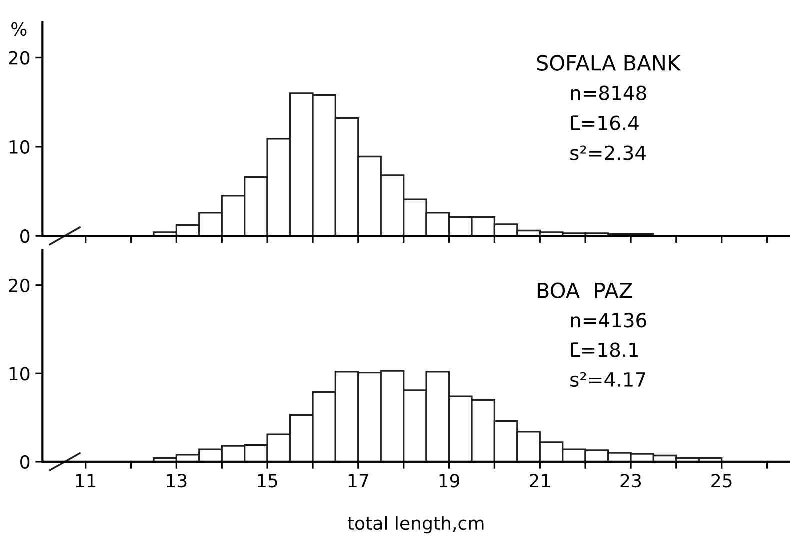  What do you see at coordinates (608, 320) in the screenshot?
I see `annotation: n=4136` at bounding box center [608, 320].